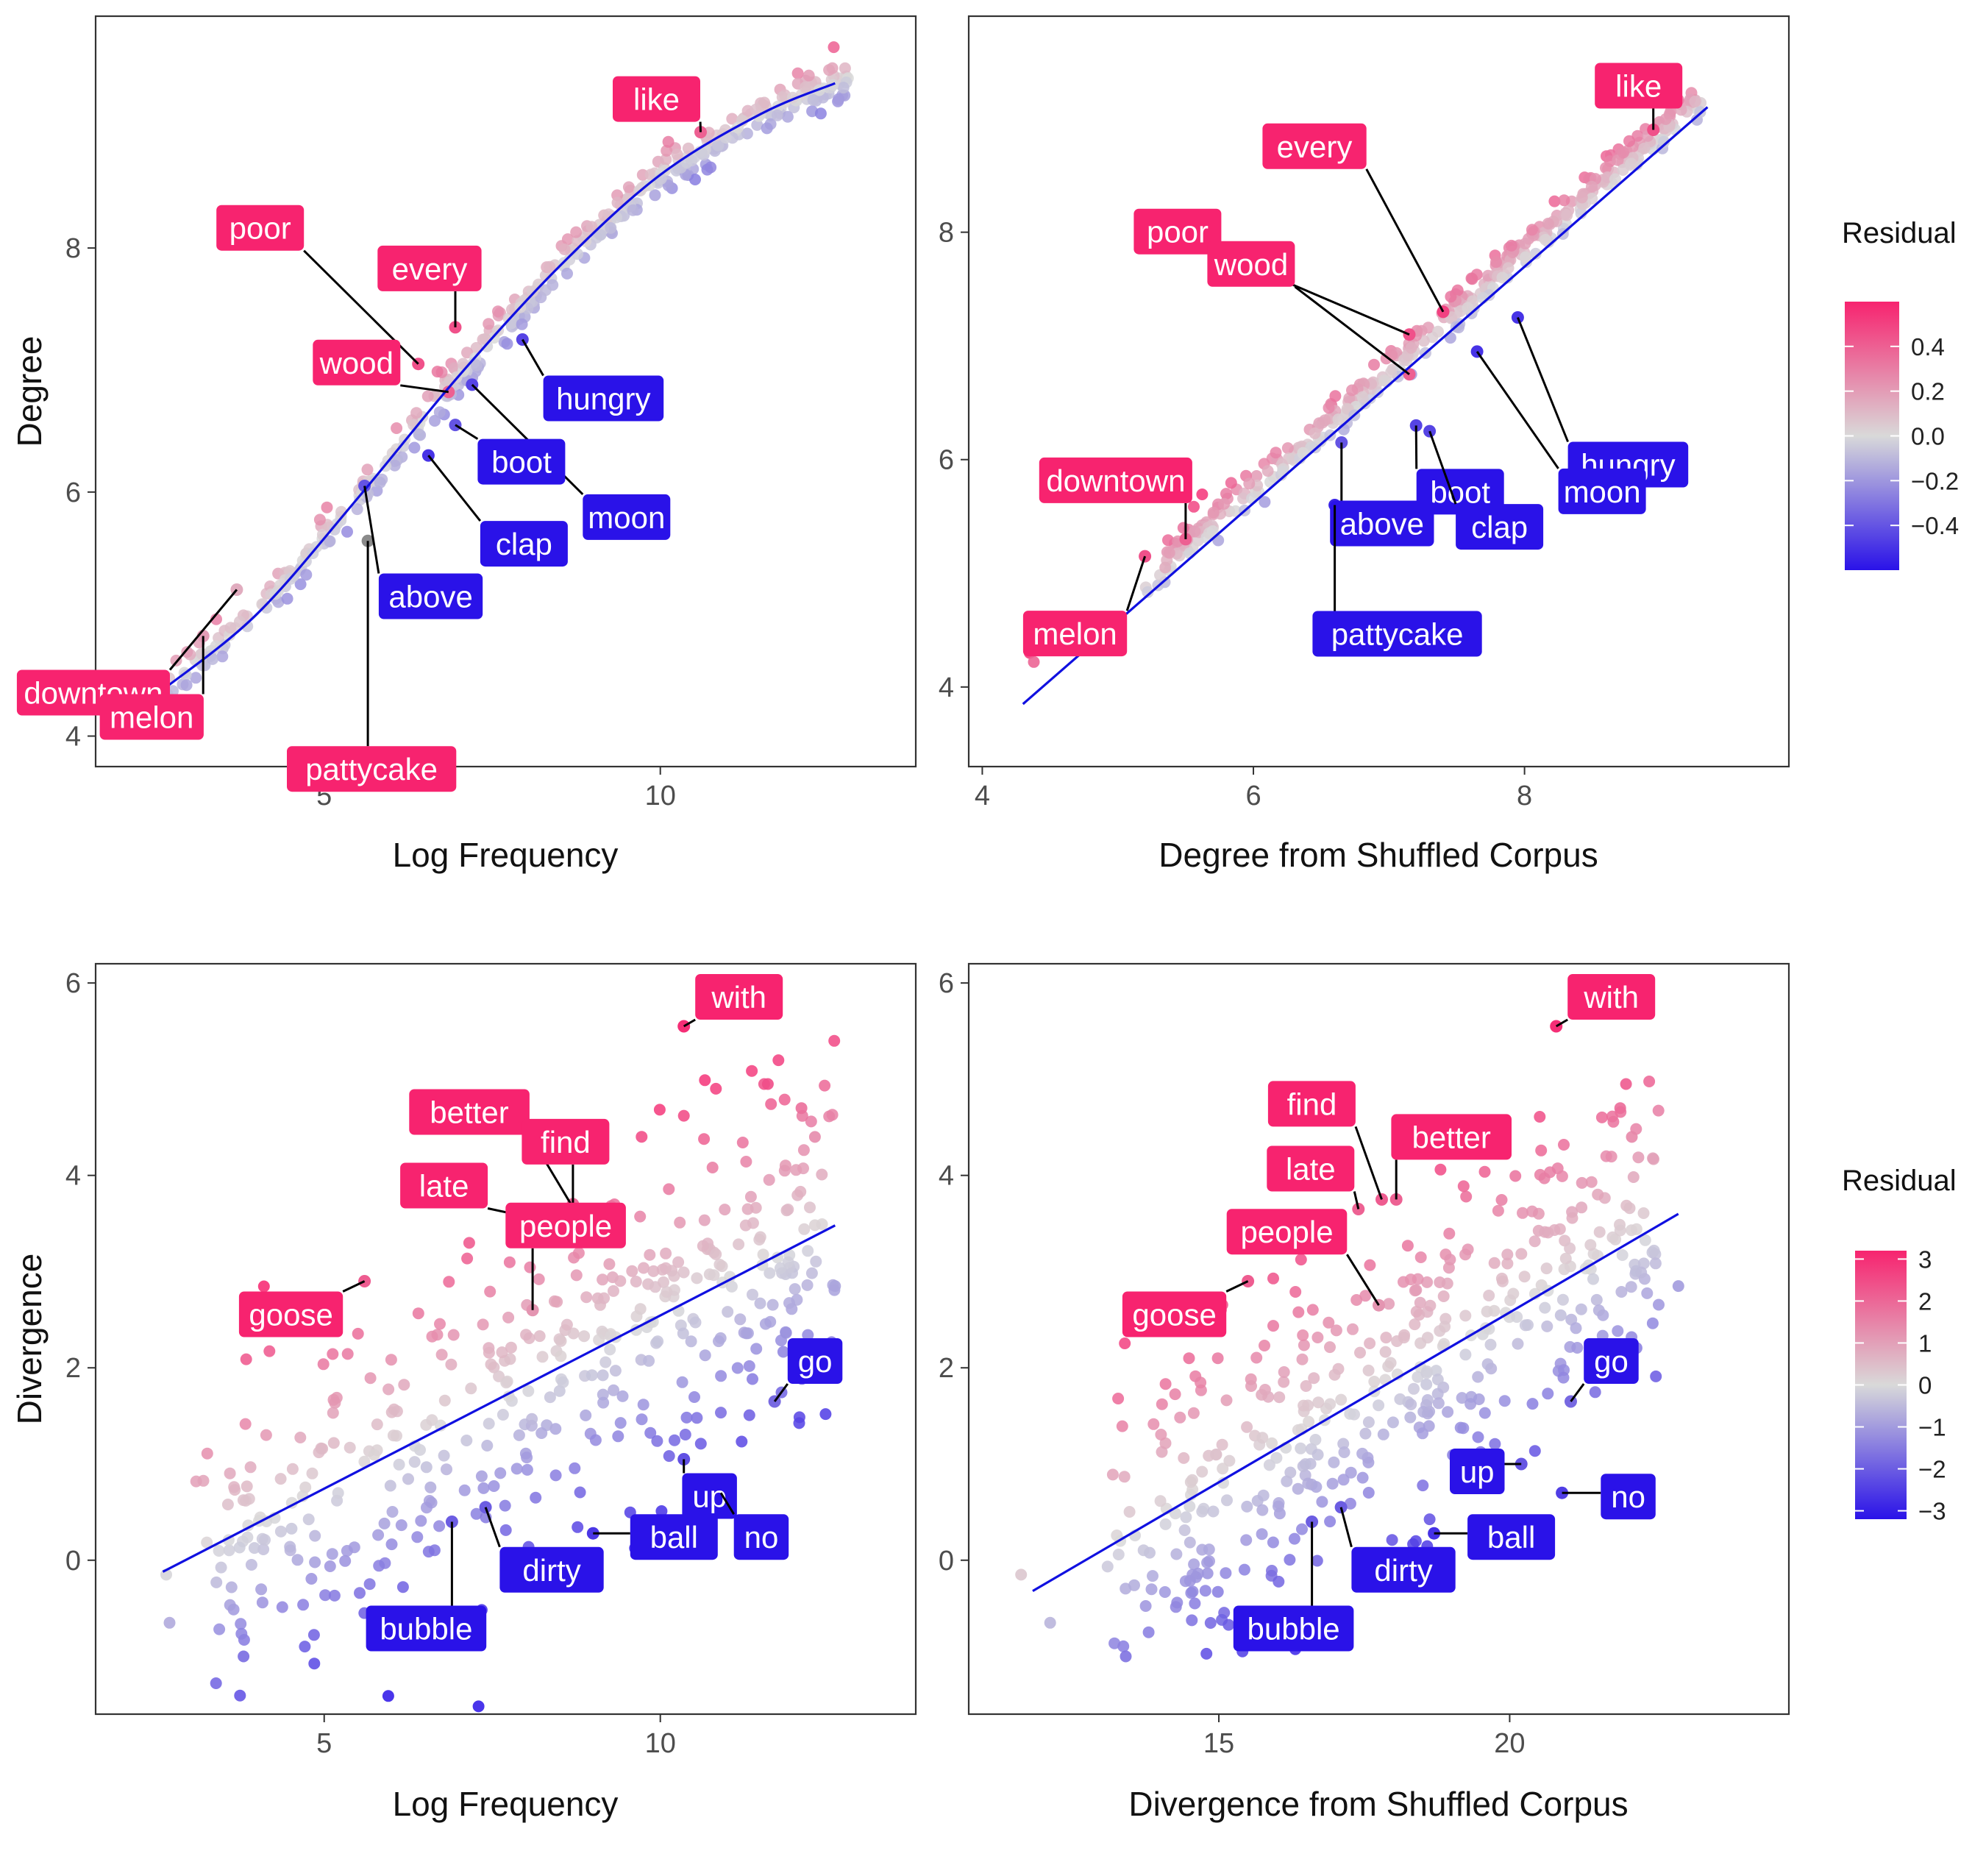  I want to click on axis-ticks: 5 10 0 2 4 6, so click(370, 1363).